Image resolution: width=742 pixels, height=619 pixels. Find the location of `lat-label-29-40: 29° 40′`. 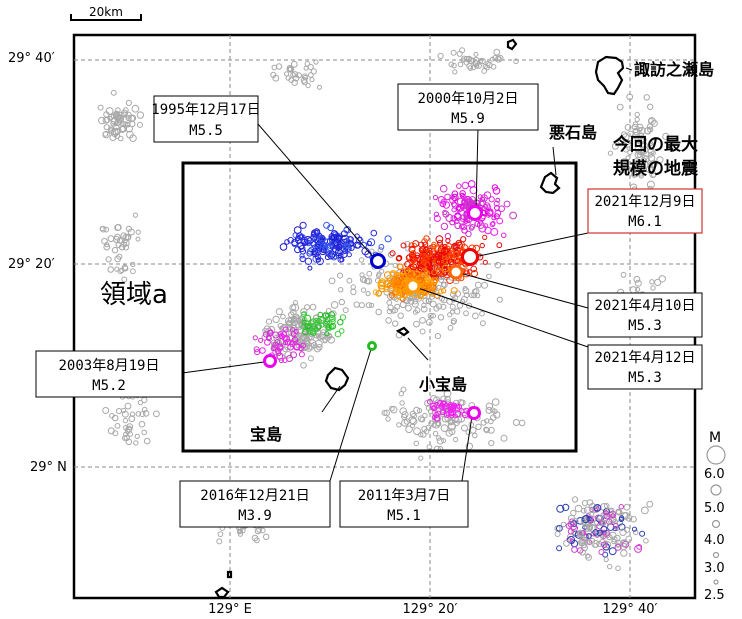

lat-label-29-40: 29° 40′ is located at coordinates (31, 58).